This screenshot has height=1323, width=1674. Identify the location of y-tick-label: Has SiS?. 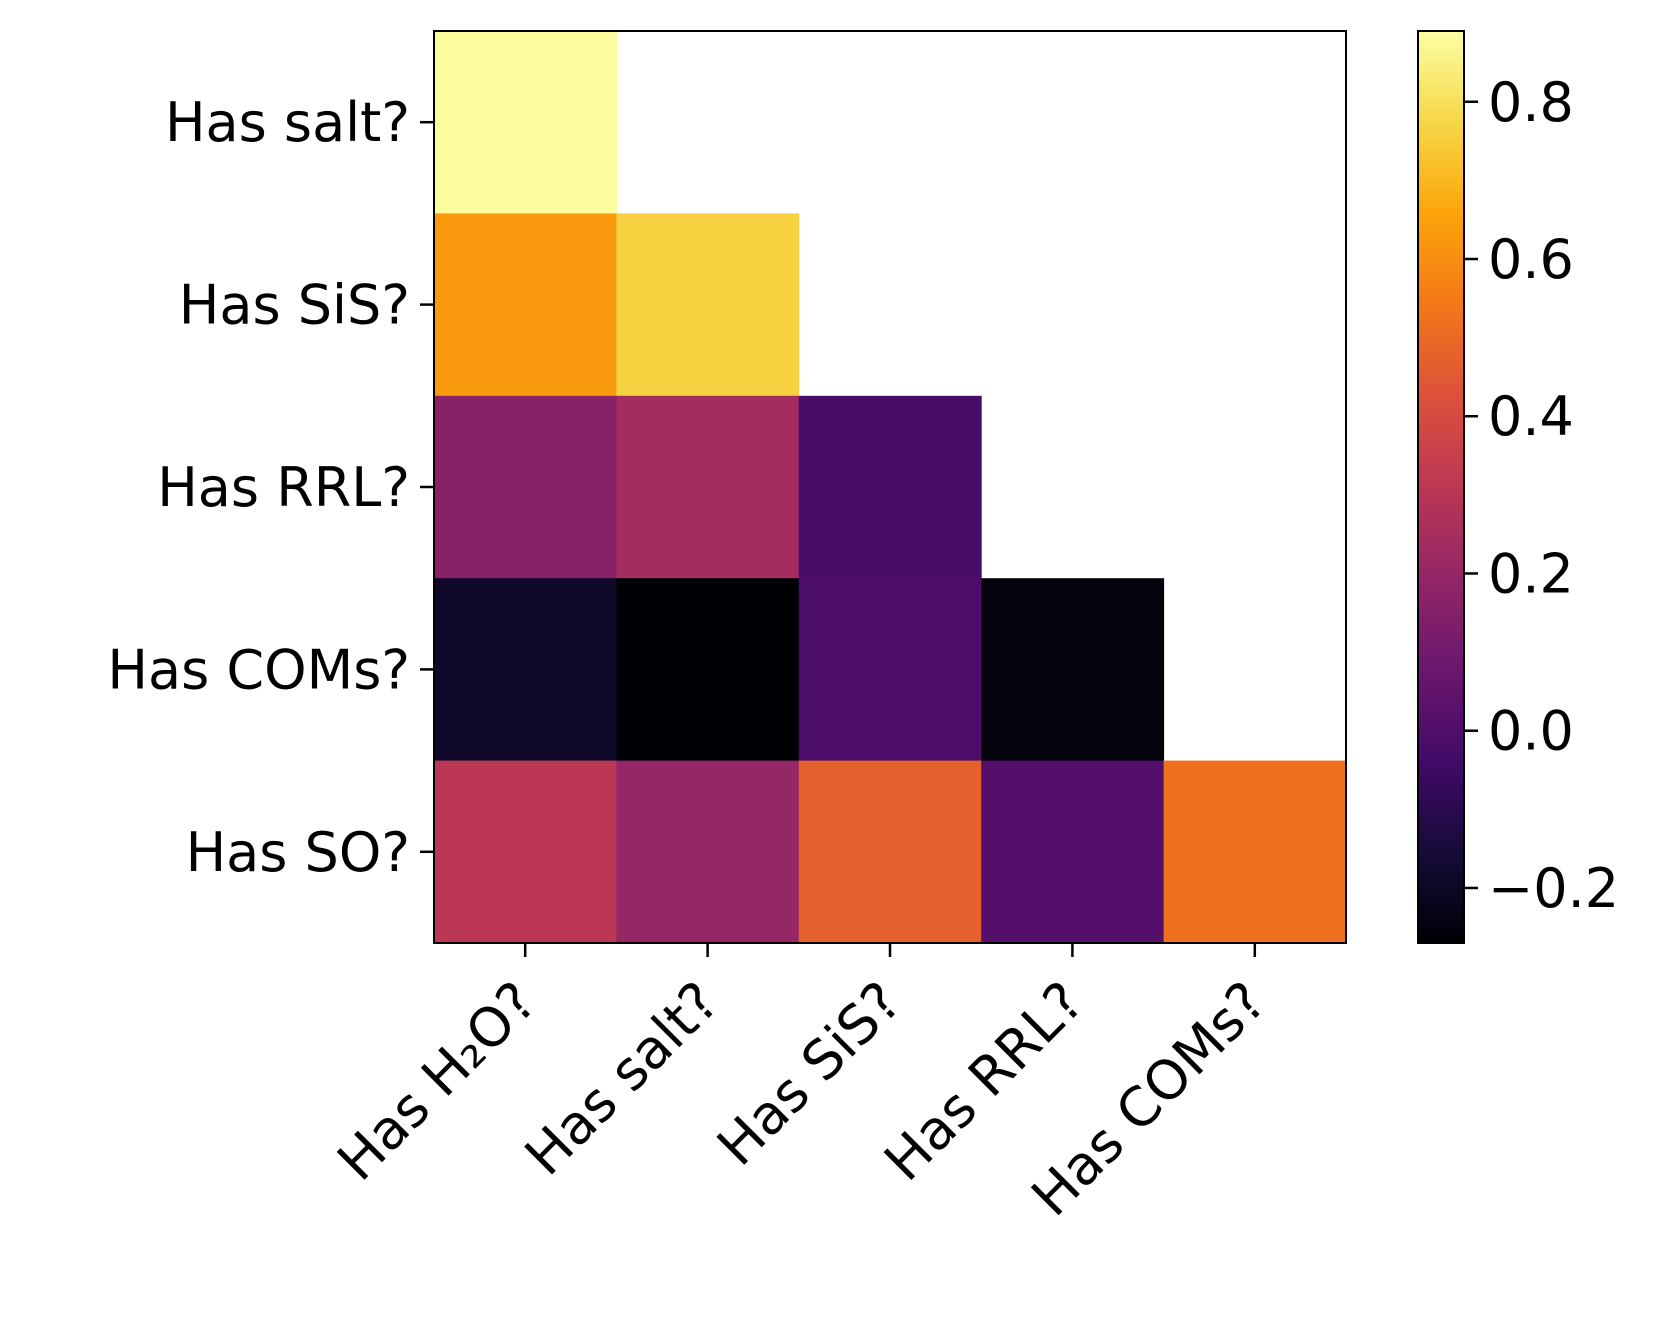
(294, 305).